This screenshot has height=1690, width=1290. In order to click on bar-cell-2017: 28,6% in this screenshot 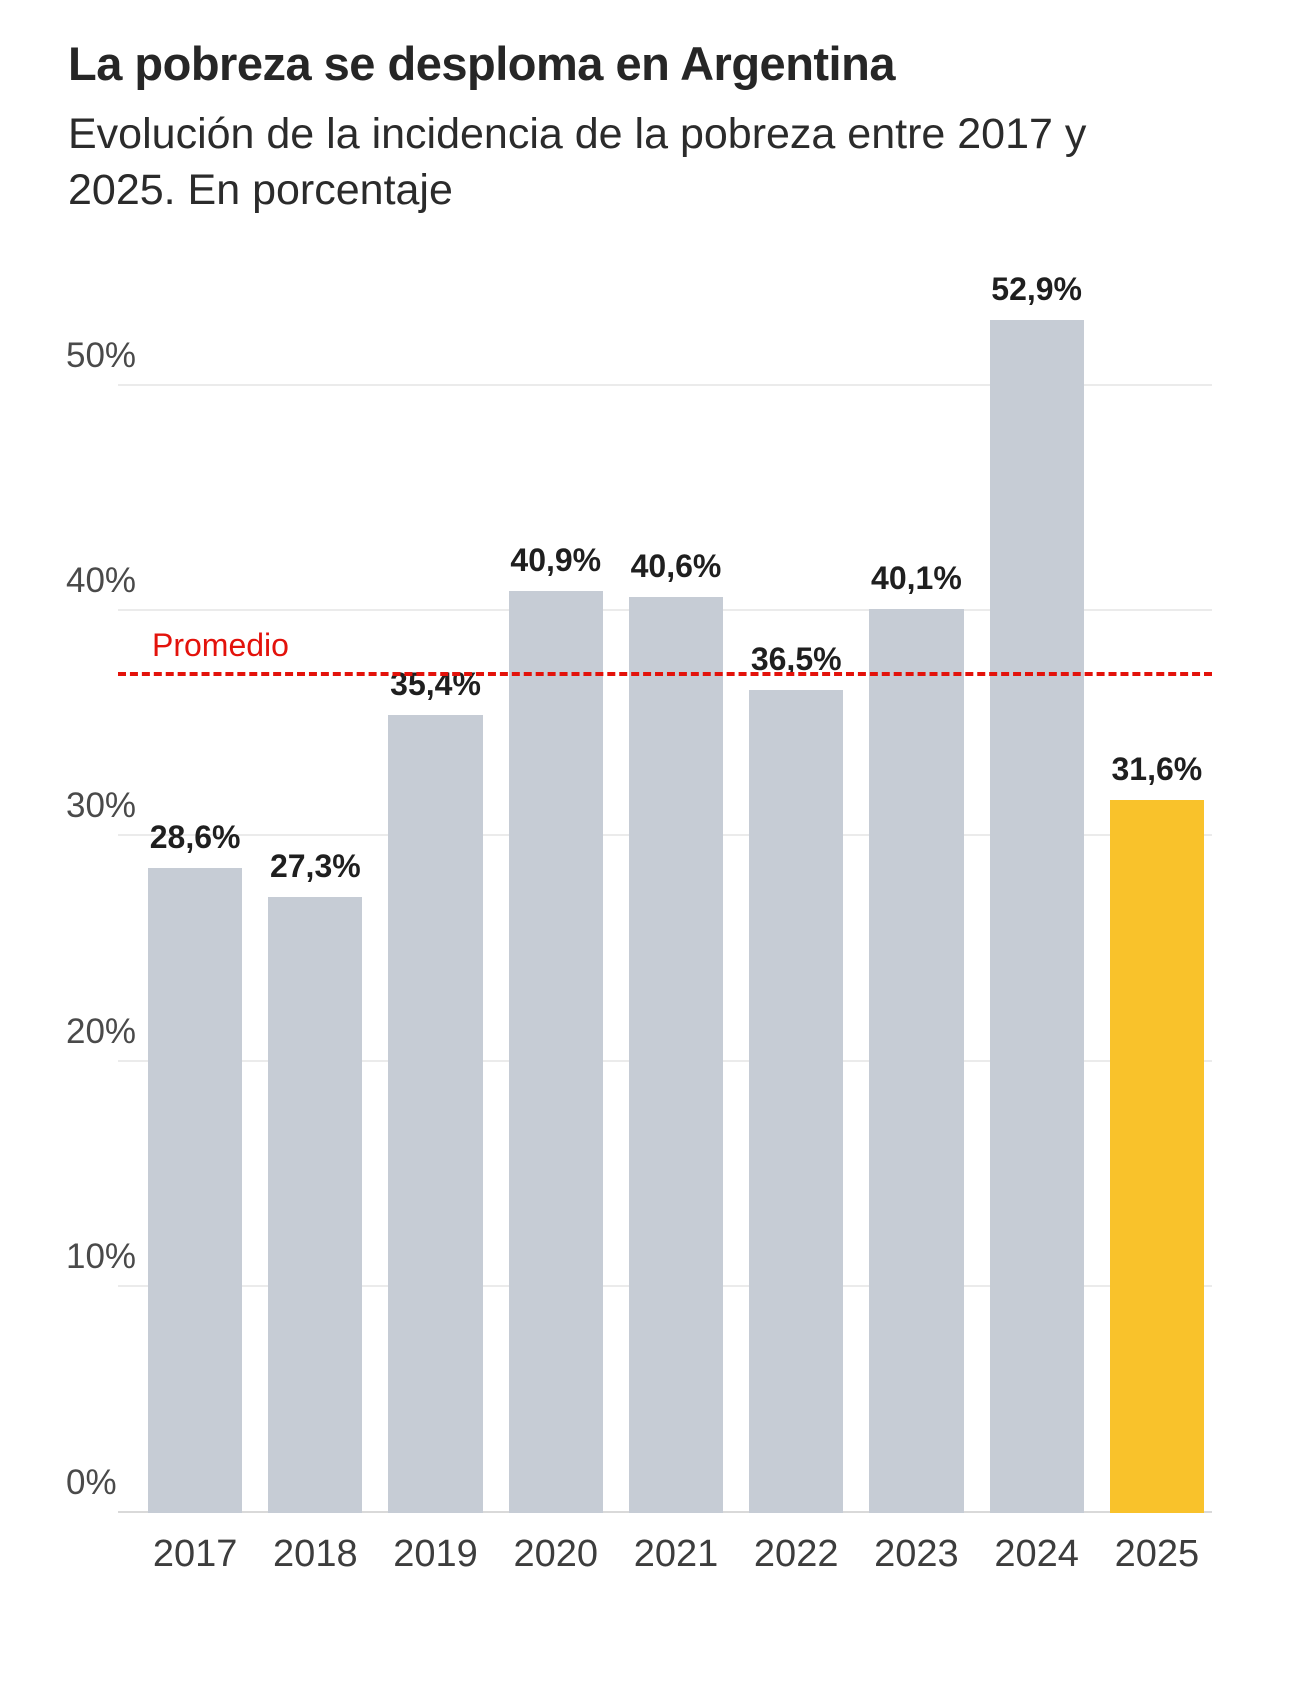, I will do `click(195, 893)`.